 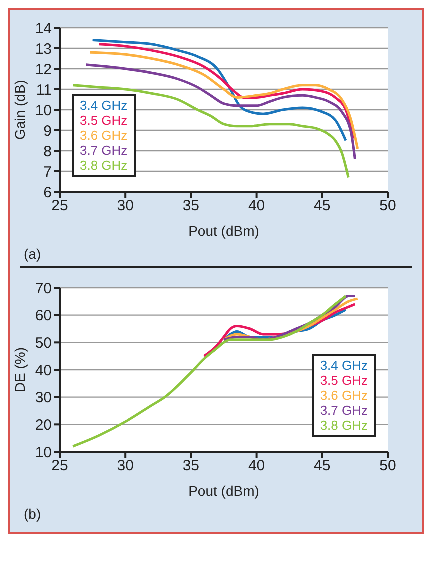 What do you see at coordinates (43, 343) in the screenshot?
I see `y-tick-label: 50` at bounding box center [43, 343].